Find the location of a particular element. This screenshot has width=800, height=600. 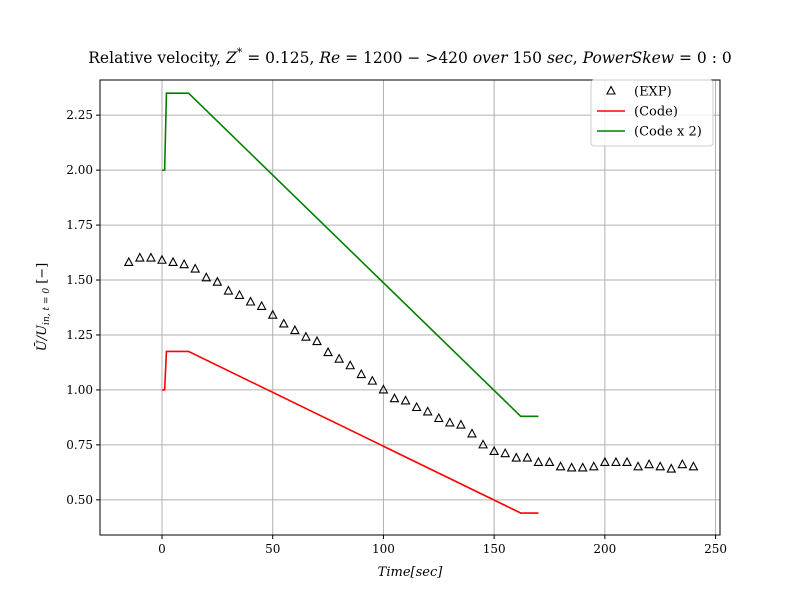

x-tick-label: 250 is located at coordinates (715, 549).